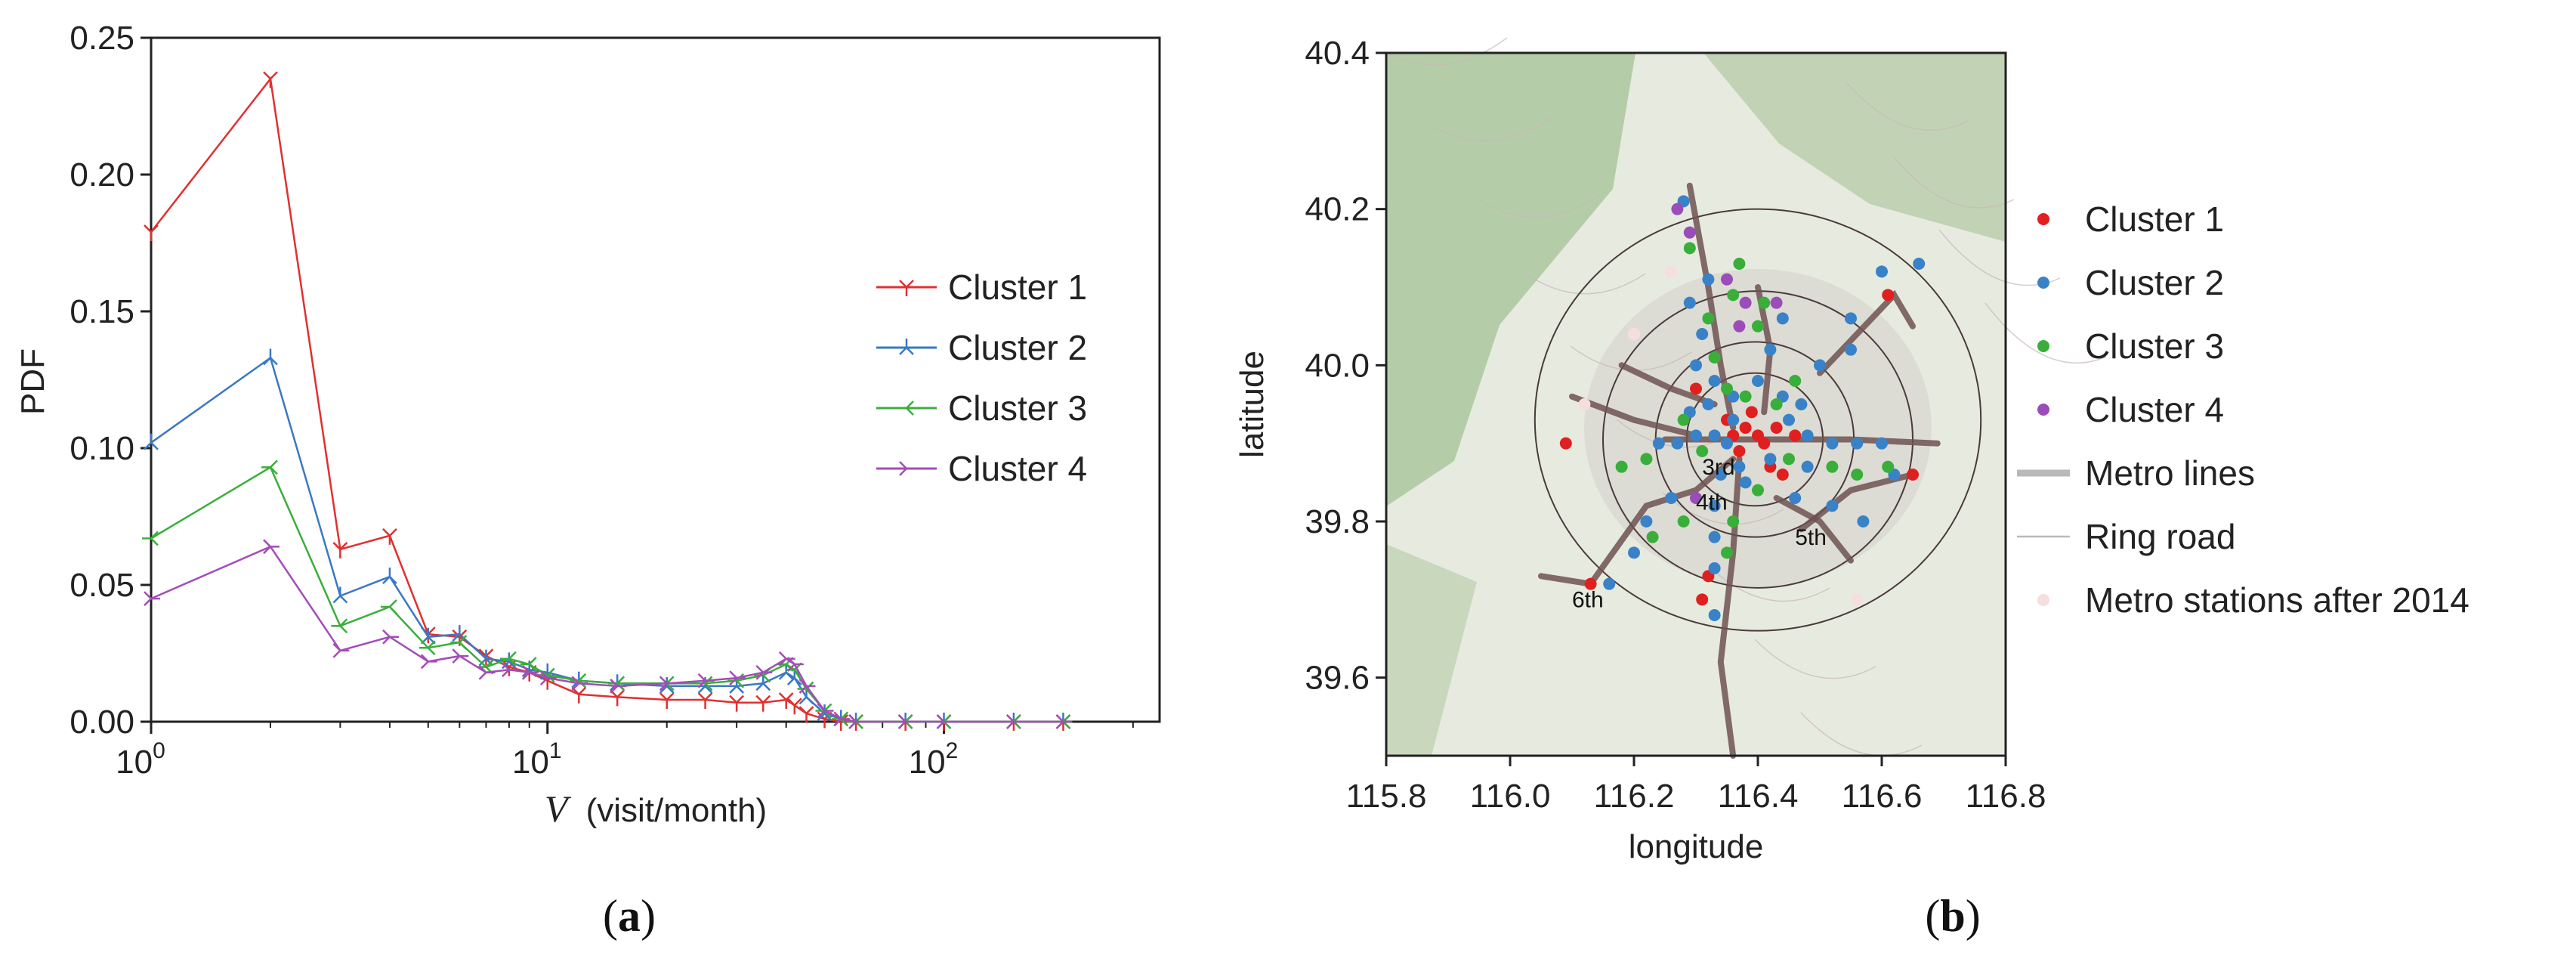 Image resolution: width=2576 pixels, height=959 pixels. I want to click on ring-label: 6th, so click(1588, 600).